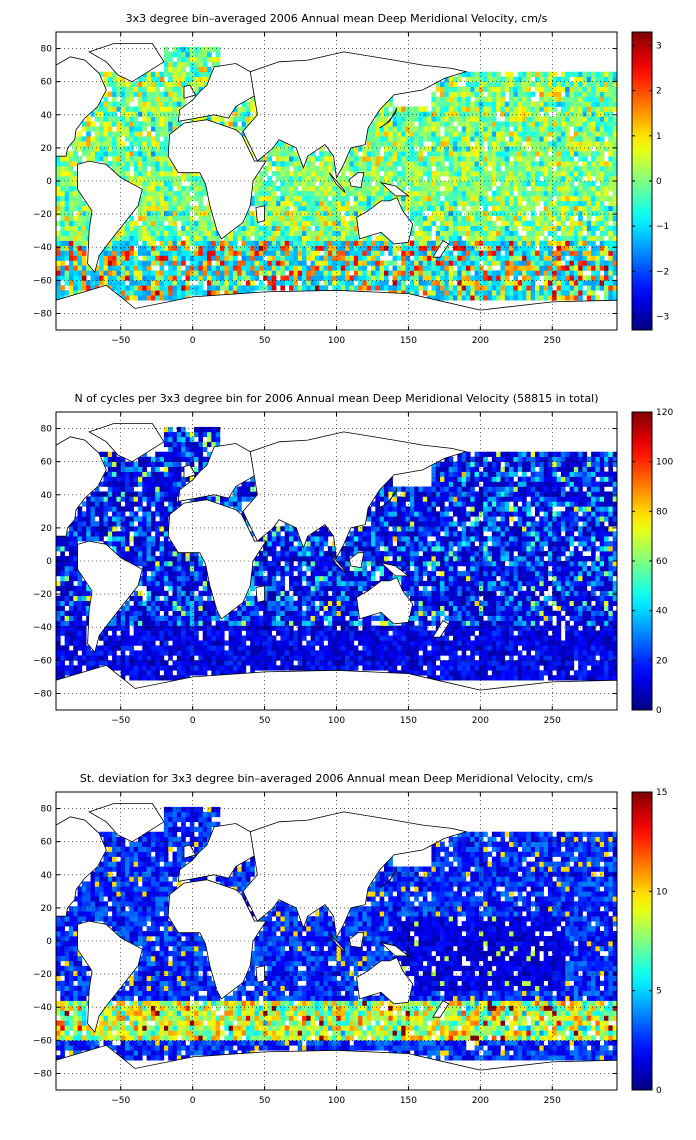 This screenshot has height=1140, width=696. What do you see at coordinates (659, 92) in the screenshot?
I see `colorbar-tick-label: 2` at bounding box center [659, 92].